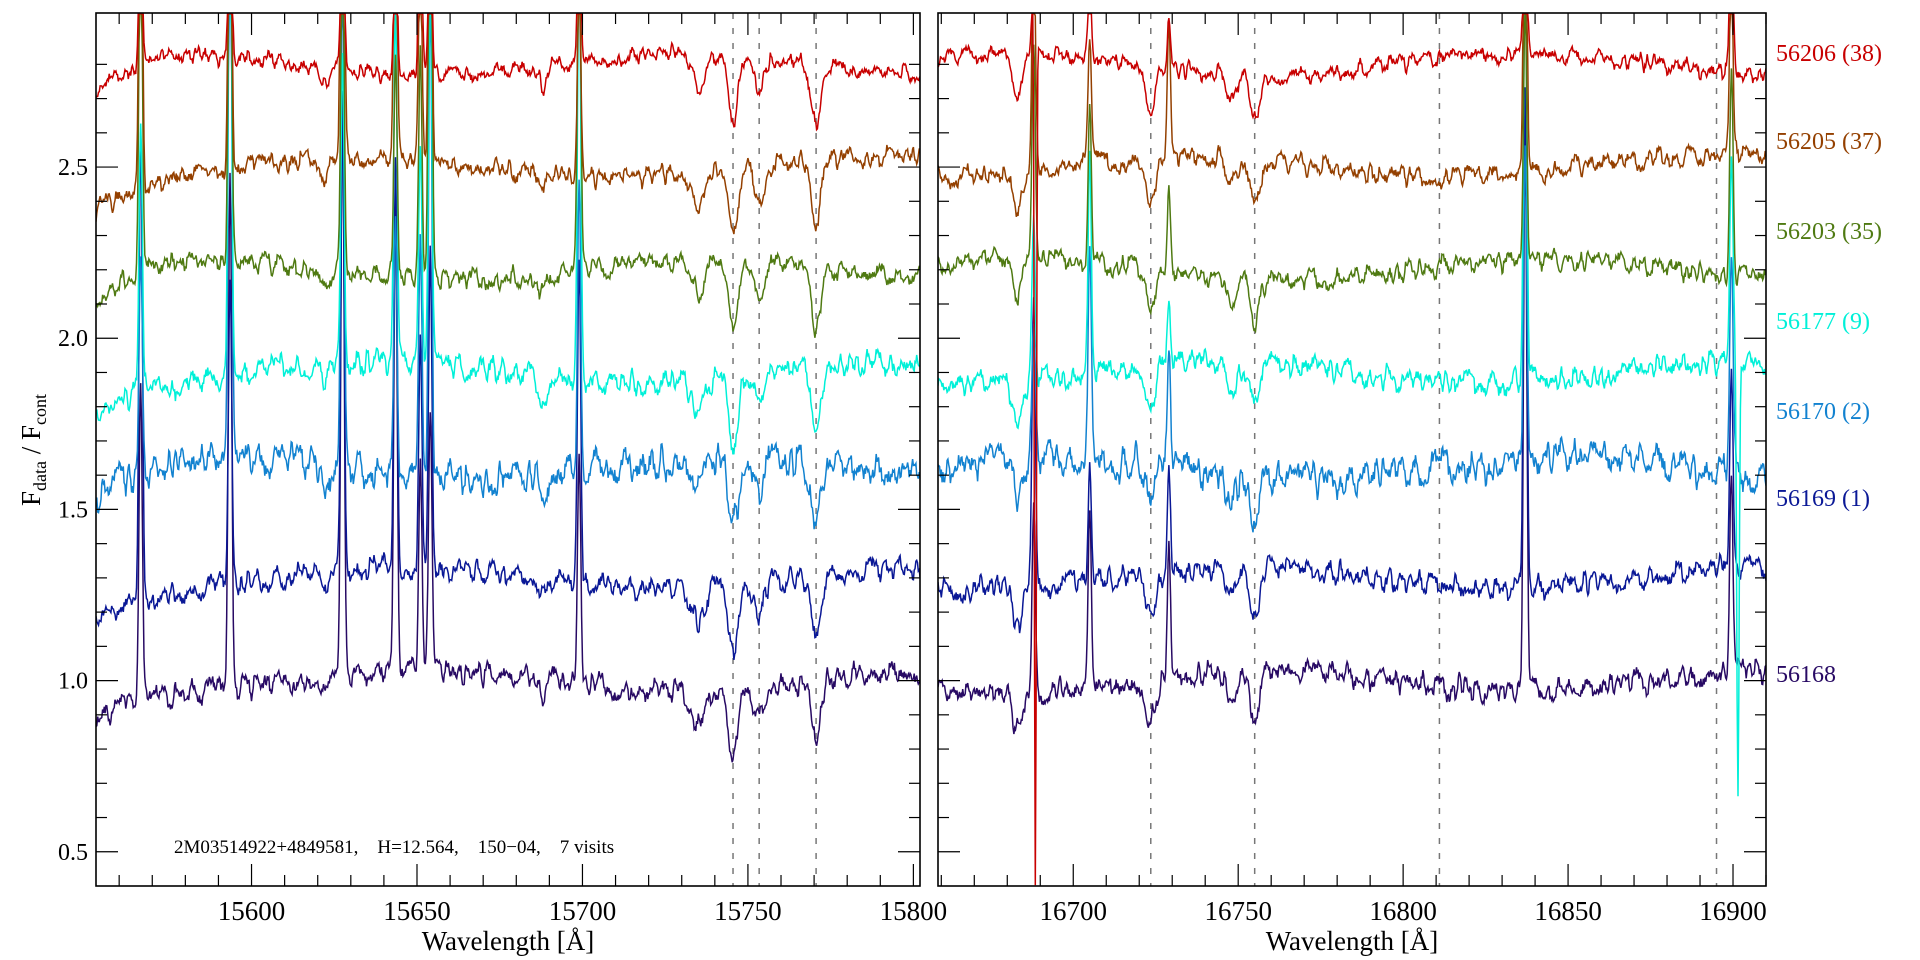 This screenshot has height=960, width=1920. What do you see at coordinates (1074, 911) in the screenshot?
I see `x-tick-label: 16700` at bounding box center [1074, 911].